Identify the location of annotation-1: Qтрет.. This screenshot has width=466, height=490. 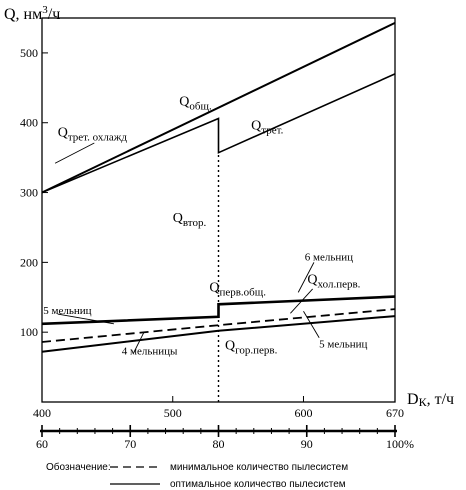
(267, 128).